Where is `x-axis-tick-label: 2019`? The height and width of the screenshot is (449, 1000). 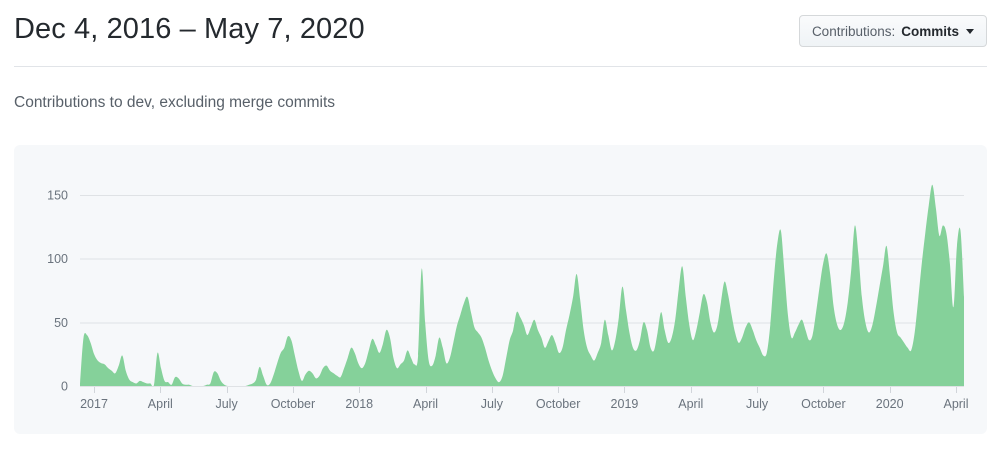 x-axis-tick-label: 2019 is located at coordinates (625, 404).